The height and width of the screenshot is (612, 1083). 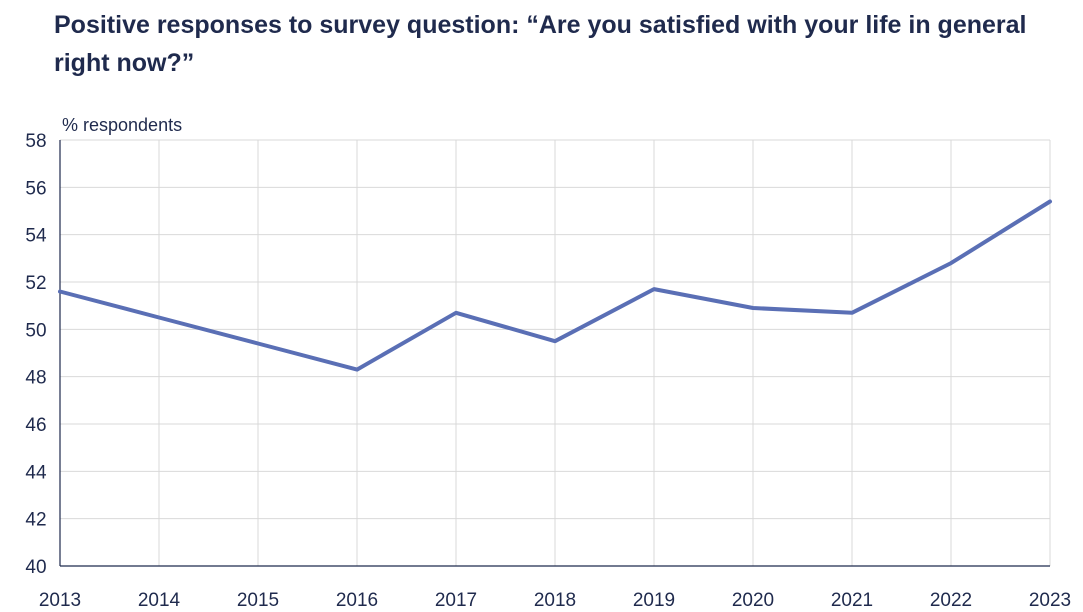 I want to click on x-tick-label: 2016, so click(x=357, y=600).